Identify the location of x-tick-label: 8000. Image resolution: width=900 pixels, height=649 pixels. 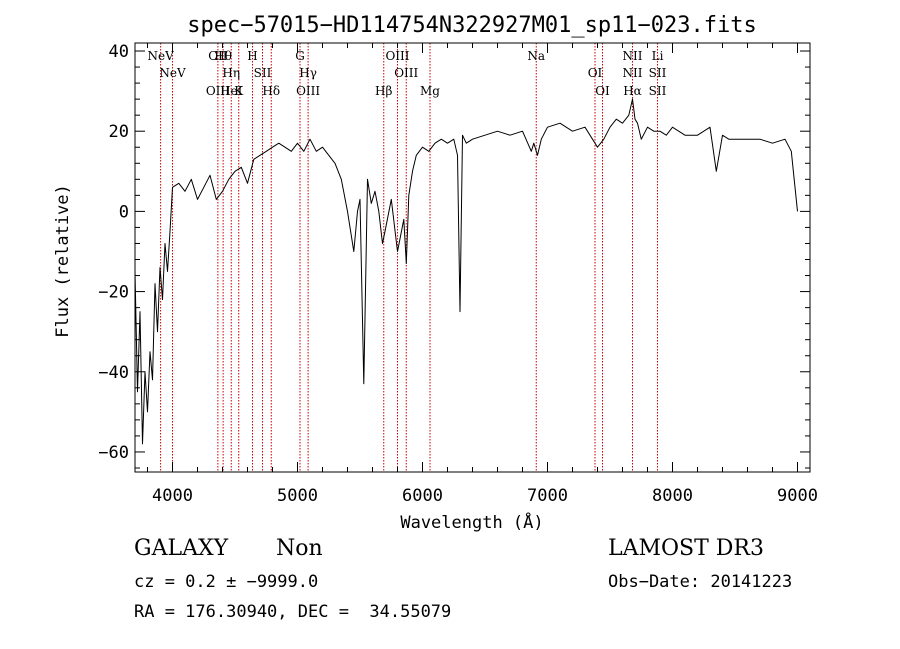
(672, 496).